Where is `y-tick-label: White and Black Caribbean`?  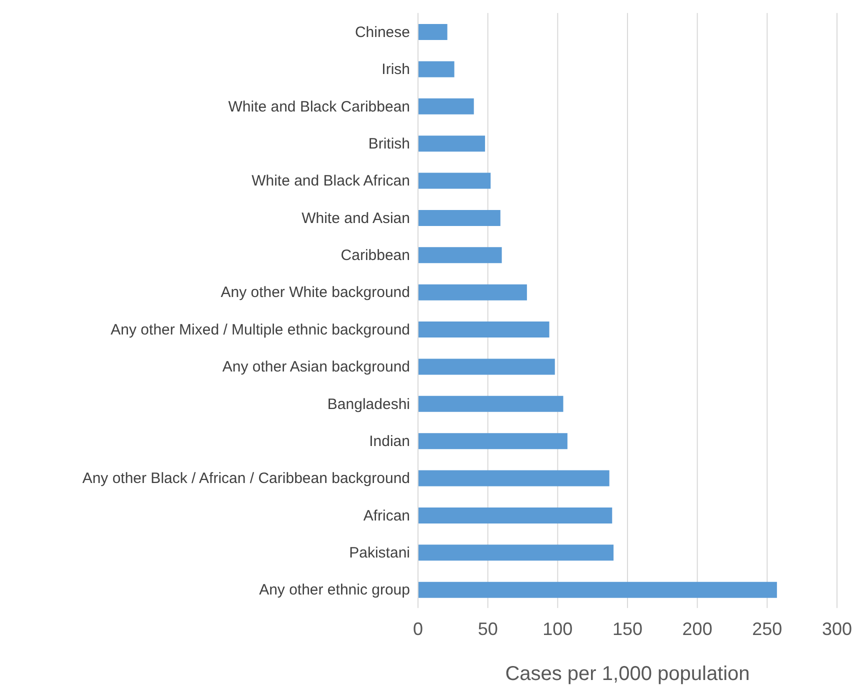 y-tick-label: White and Black Caribbean is located at coordinates (319, 107).